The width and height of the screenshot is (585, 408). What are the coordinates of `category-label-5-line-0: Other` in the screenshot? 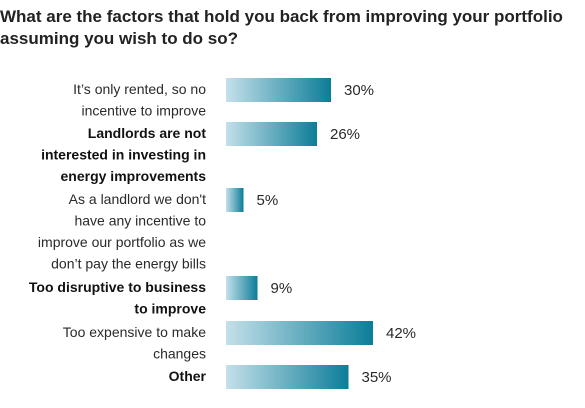 It's located at (188, 376).